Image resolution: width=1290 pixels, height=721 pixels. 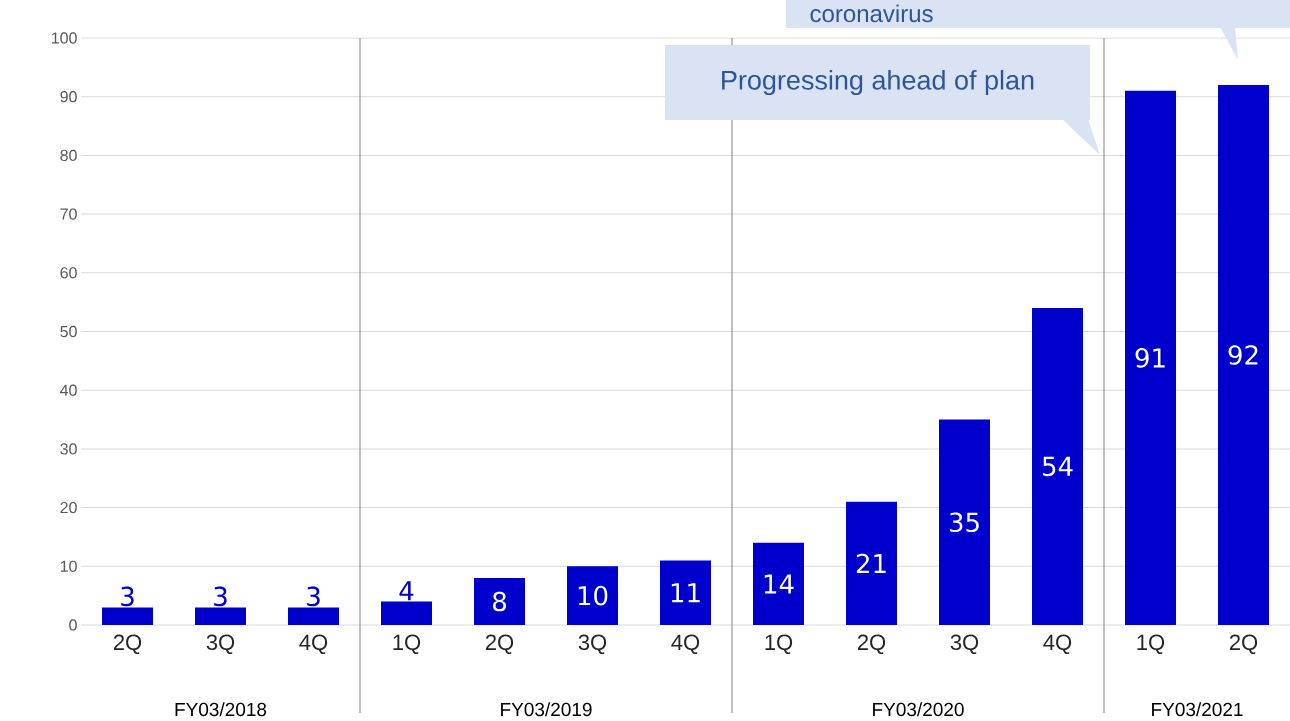 I want to click on y-tick-label: 80, so click(x=68, y=155).